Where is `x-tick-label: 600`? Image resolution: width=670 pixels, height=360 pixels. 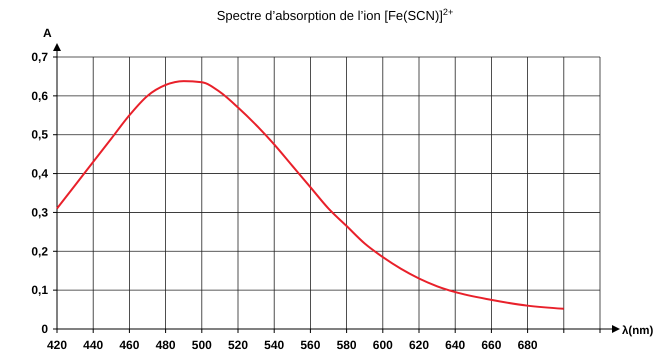 x-tick-label: 600 is located at coordinates (383, 345).